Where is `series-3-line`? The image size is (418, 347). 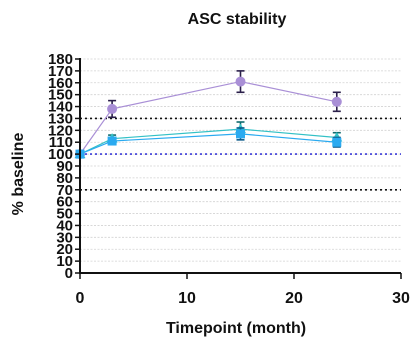 series-3-line is located at coordinates (208, 144).